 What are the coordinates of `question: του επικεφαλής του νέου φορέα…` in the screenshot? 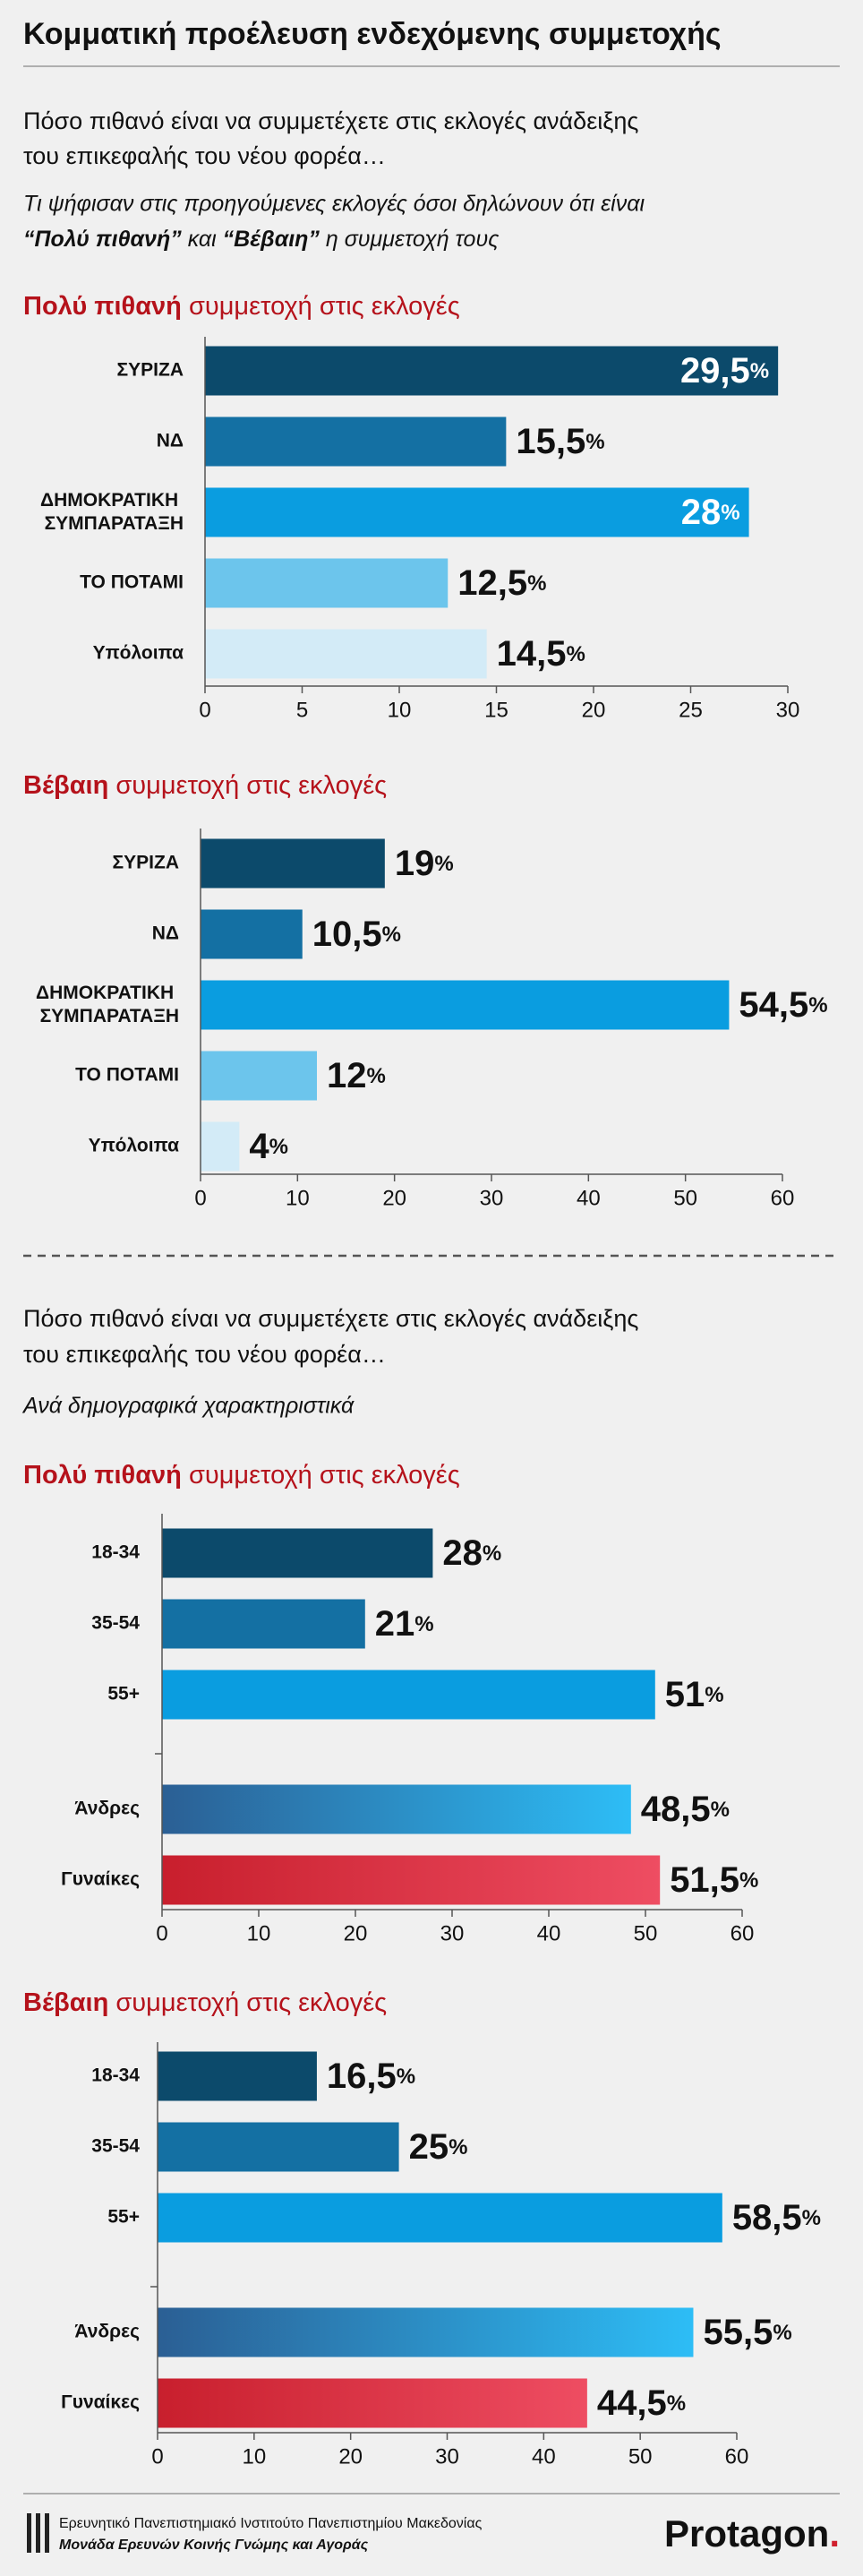 It's located at (204, 155).